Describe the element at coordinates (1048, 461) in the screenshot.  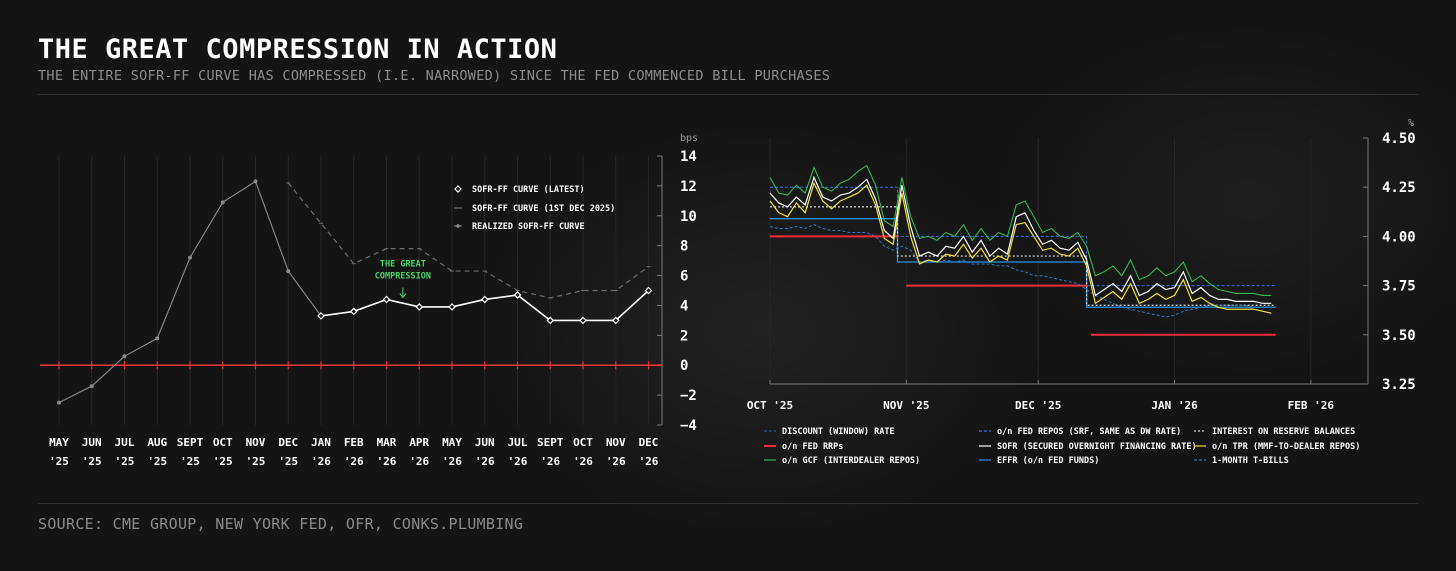
I see `legend-label-effr: EFFR (o/n FED FUNDS)` at that location.